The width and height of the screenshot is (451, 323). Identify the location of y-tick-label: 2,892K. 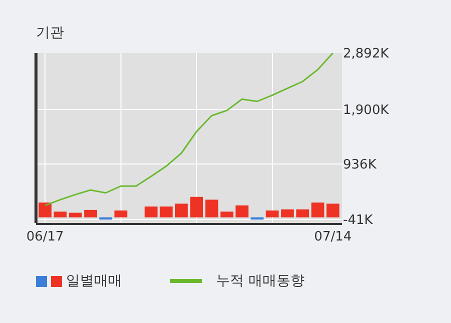
(366, 54).